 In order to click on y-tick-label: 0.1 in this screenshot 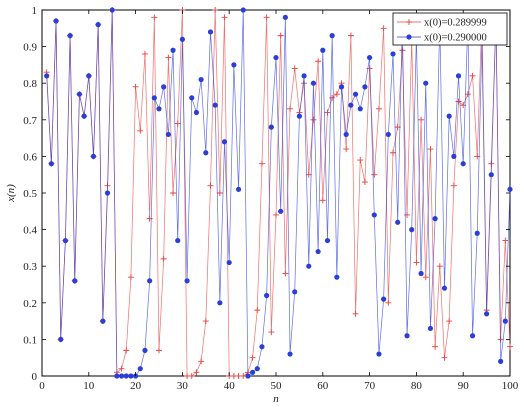, I will do `click(30, 340)`.